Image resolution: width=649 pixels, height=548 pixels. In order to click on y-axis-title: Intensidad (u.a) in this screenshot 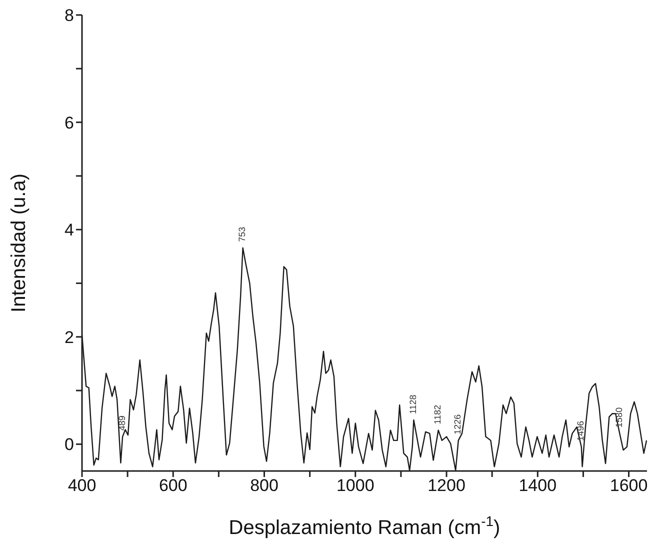, I will do `click(19, 243)`.